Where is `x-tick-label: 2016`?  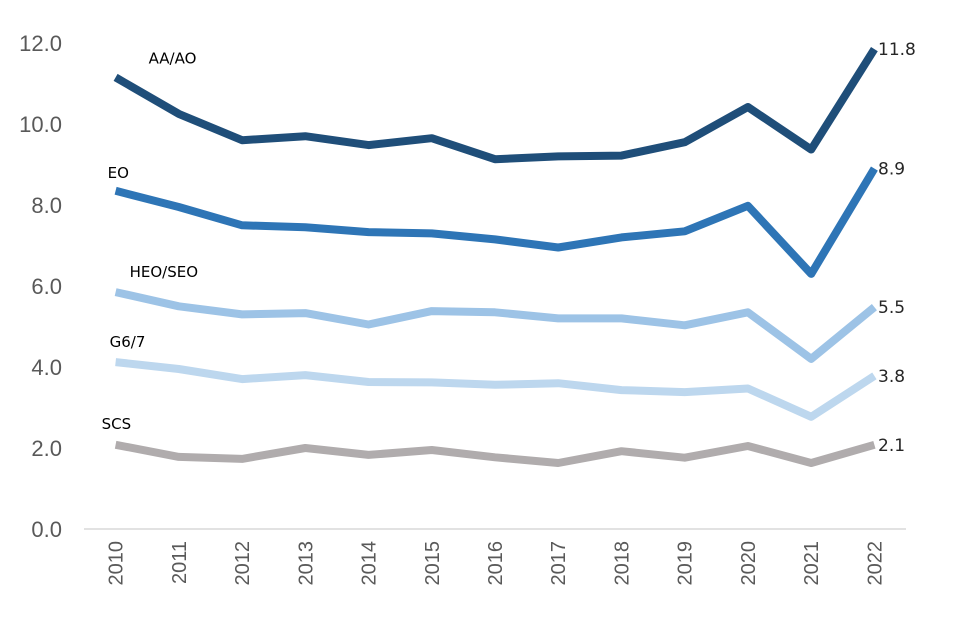
x-tick-label: 2016 is located at coordinates (496, 563).